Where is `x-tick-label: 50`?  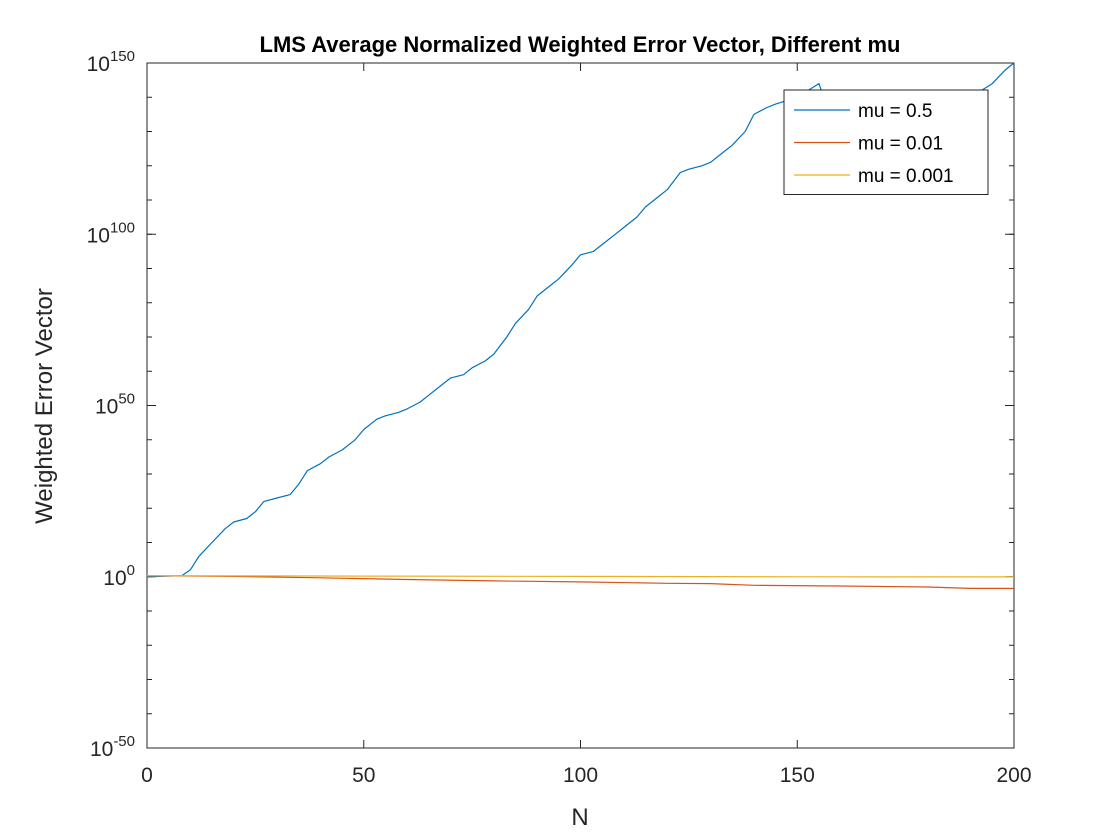 x-tick-label: 50 is located at coordinates (363, 775).